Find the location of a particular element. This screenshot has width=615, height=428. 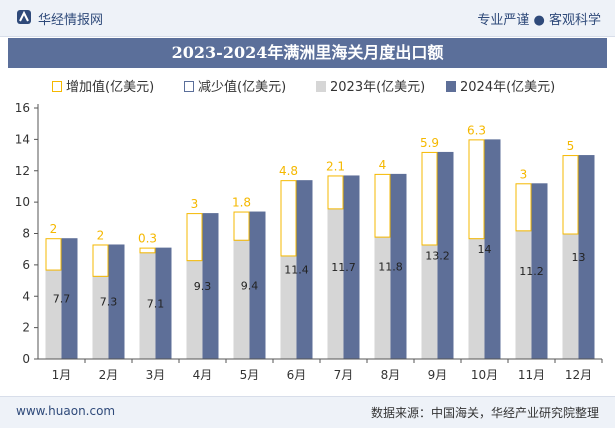

x-tick-label: 7月 is located at coordinates (344, 375).